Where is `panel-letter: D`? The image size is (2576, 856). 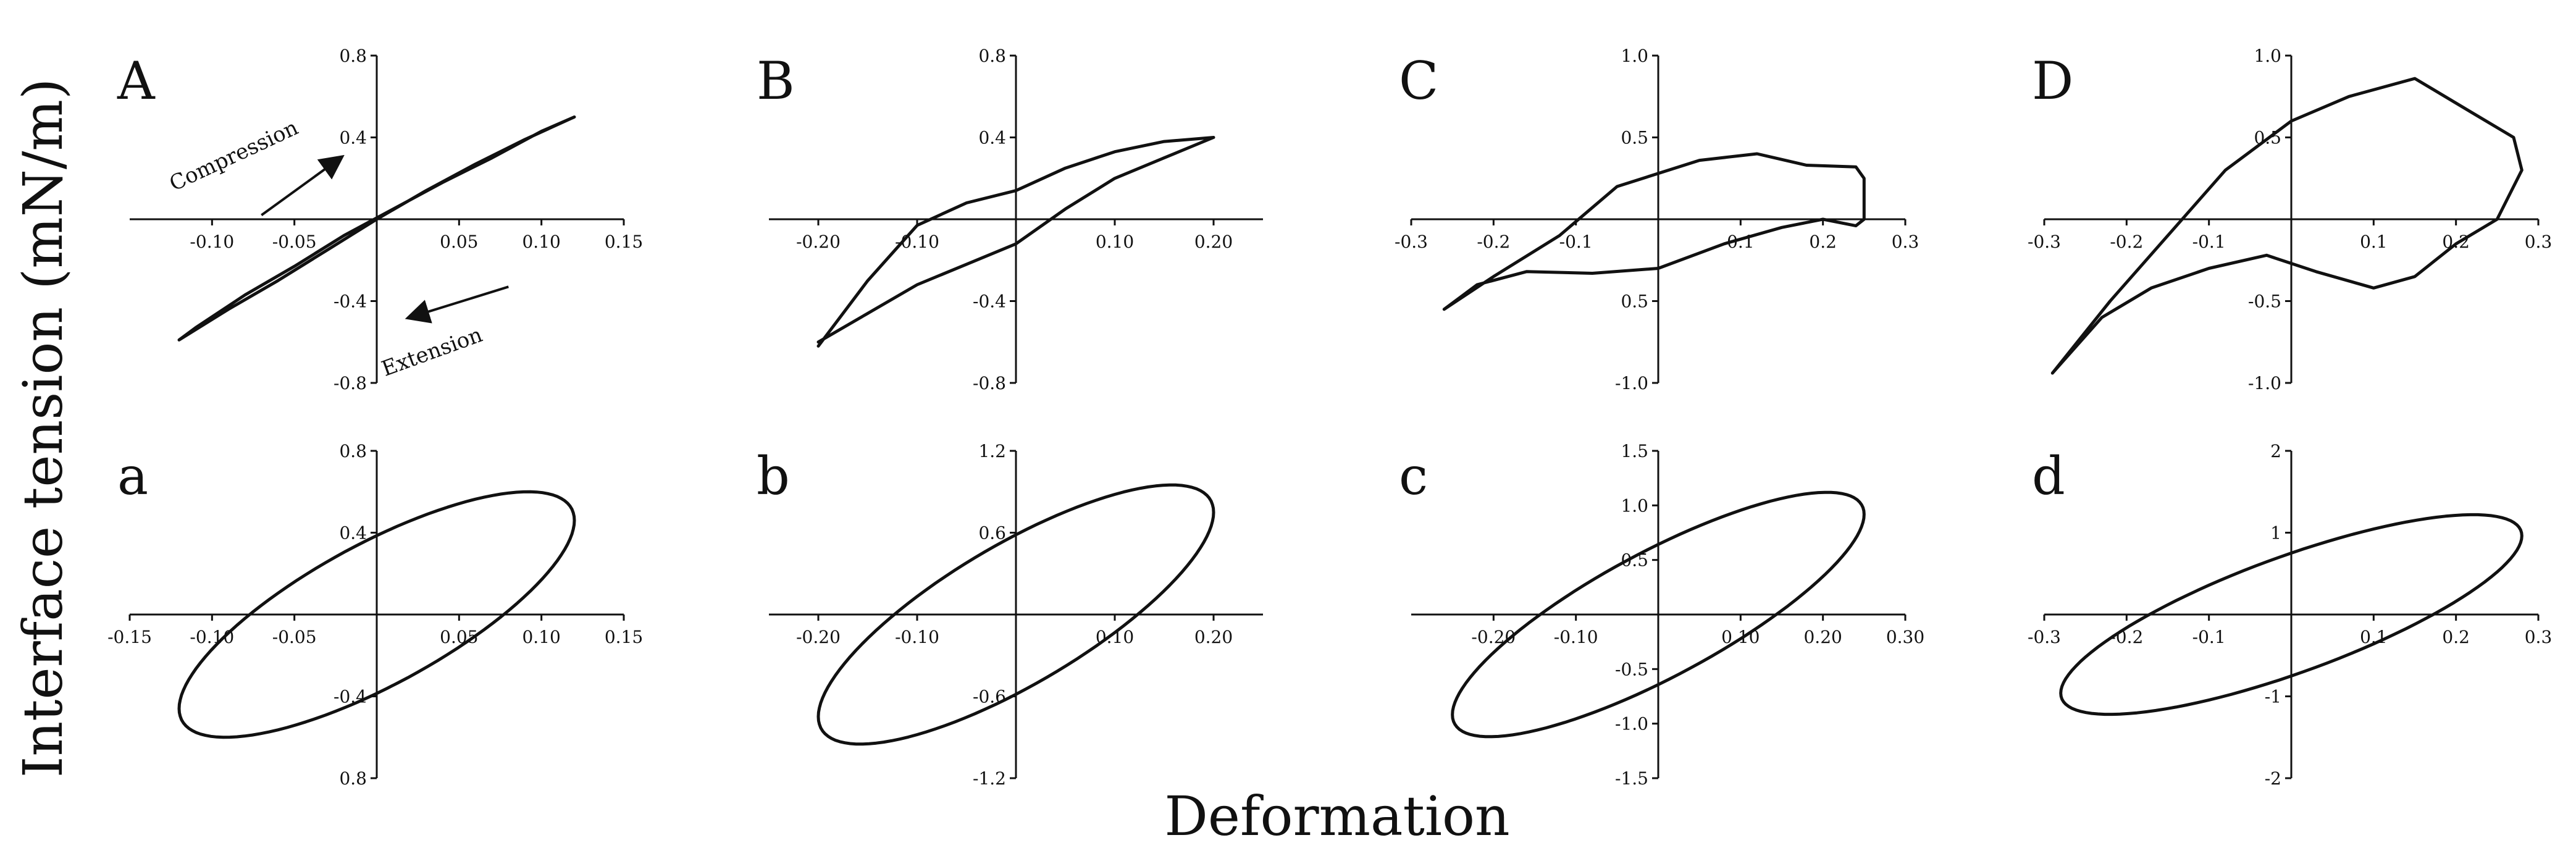
panel-letter: D is located at coordinates (2052, 81).